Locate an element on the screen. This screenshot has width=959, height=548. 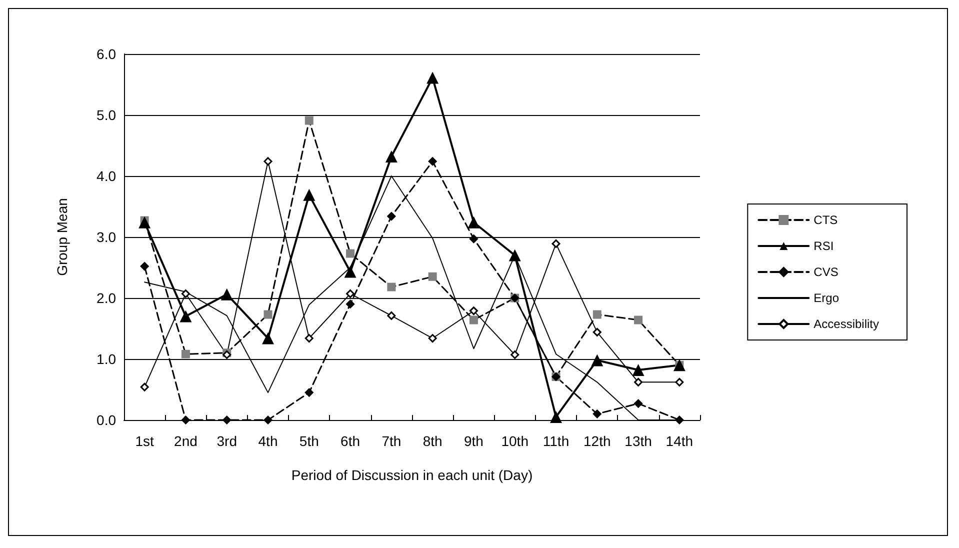
y-tick-label: 4.0 is located at coordinates (106, 176).